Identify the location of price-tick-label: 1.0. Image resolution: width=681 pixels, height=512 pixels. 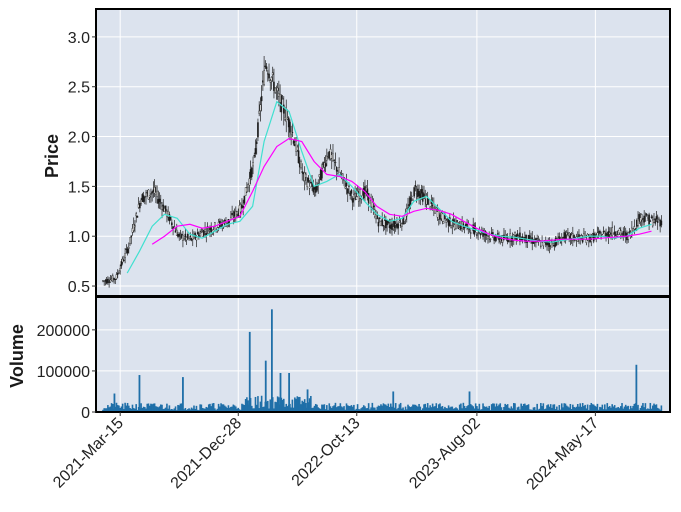
(79, 237).